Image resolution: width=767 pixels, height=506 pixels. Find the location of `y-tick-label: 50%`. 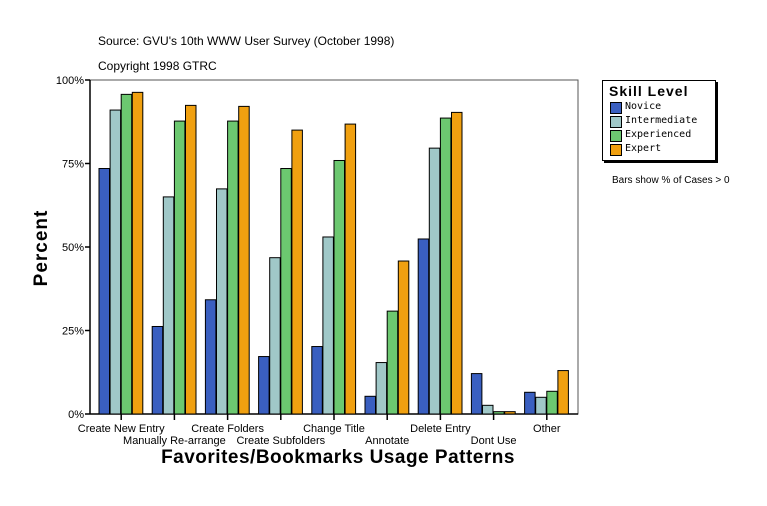

y-tick-label: 50% is located at coordinates (73, 248).